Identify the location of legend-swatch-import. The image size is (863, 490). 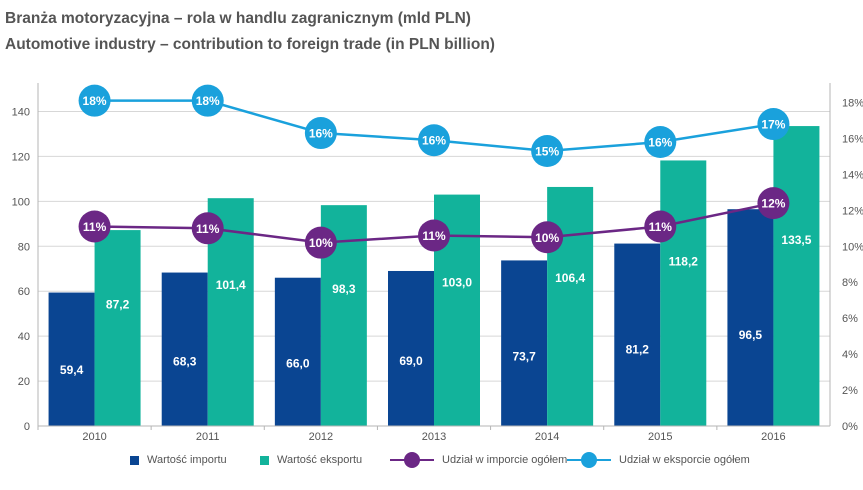
(134, 460).